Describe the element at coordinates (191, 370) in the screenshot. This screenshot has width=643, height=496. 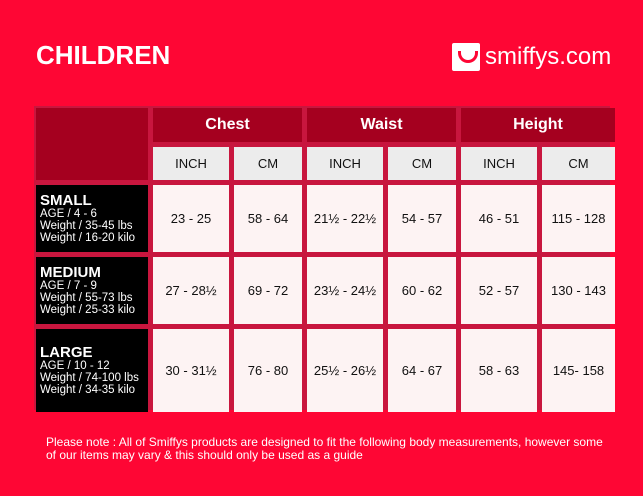
I see `table-cell: 30 - 31½` at that location.